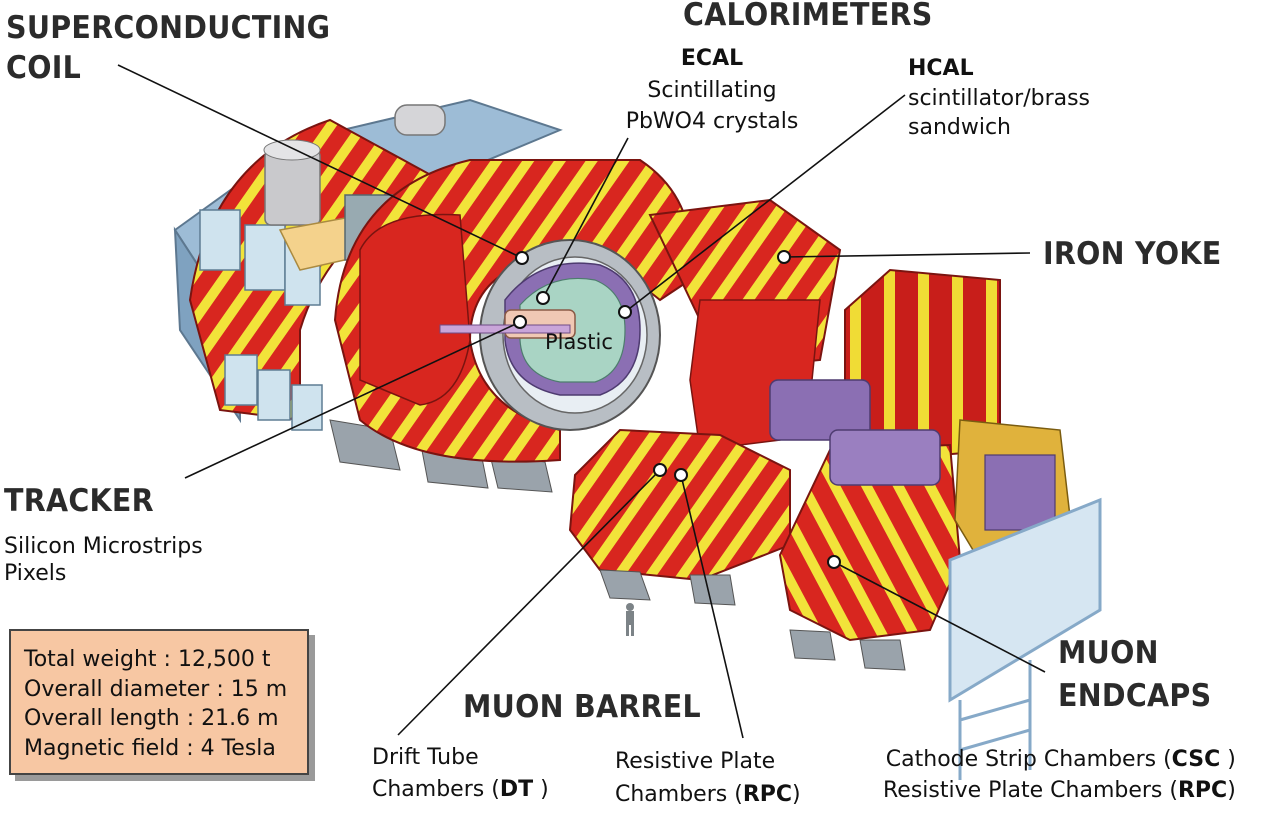 This screenshot has height=821, width=1287. I want to click on rpc-endcap-abbr: RPC, so click(1202, 790).